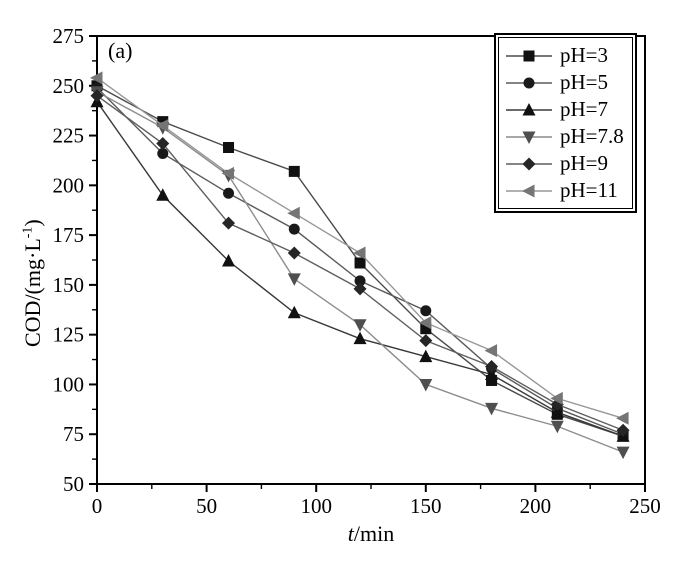  Describe the element at coordinates (338, 534) in the screenshot. I see `x-axis-title: t/min` at that location.